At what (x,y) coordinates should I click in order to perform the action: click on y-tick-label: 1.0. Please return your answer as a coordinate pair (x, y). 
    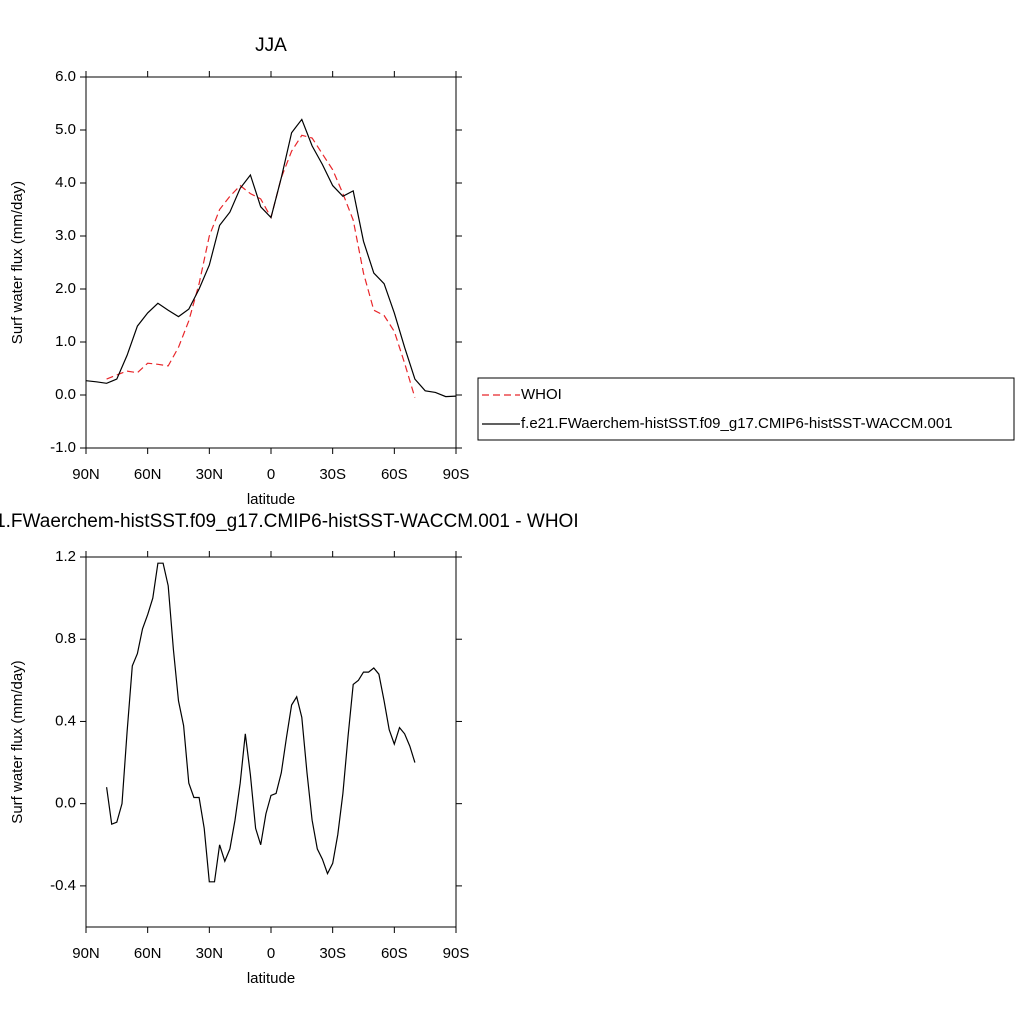
    Looking at the image, I should click on (65, 341).